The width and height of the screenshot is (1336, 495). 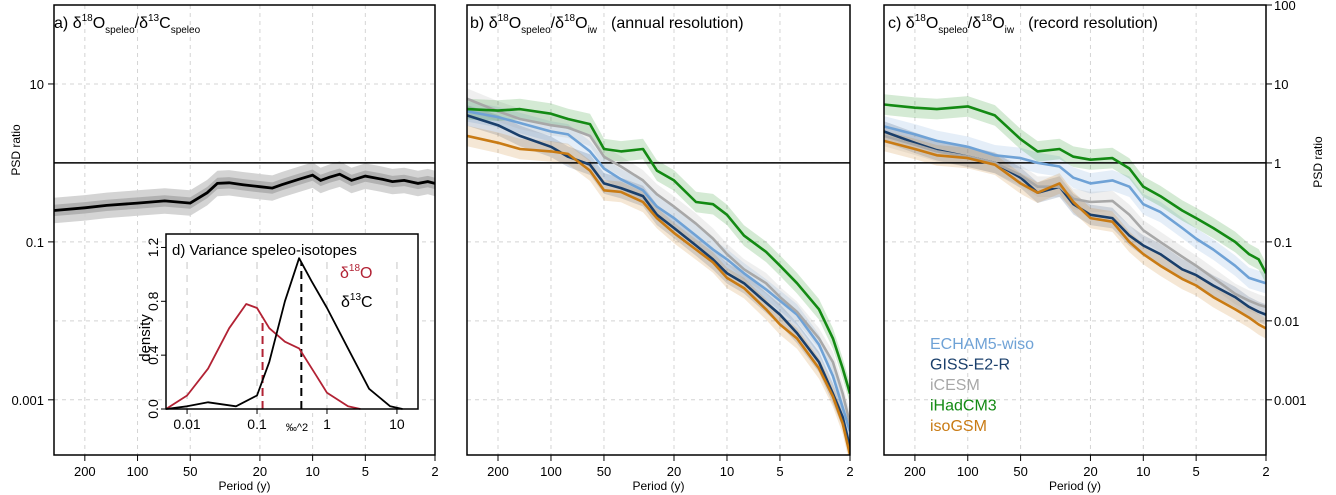 I want to click on series-line-ihadcm3, so click(x=1075, y=188).